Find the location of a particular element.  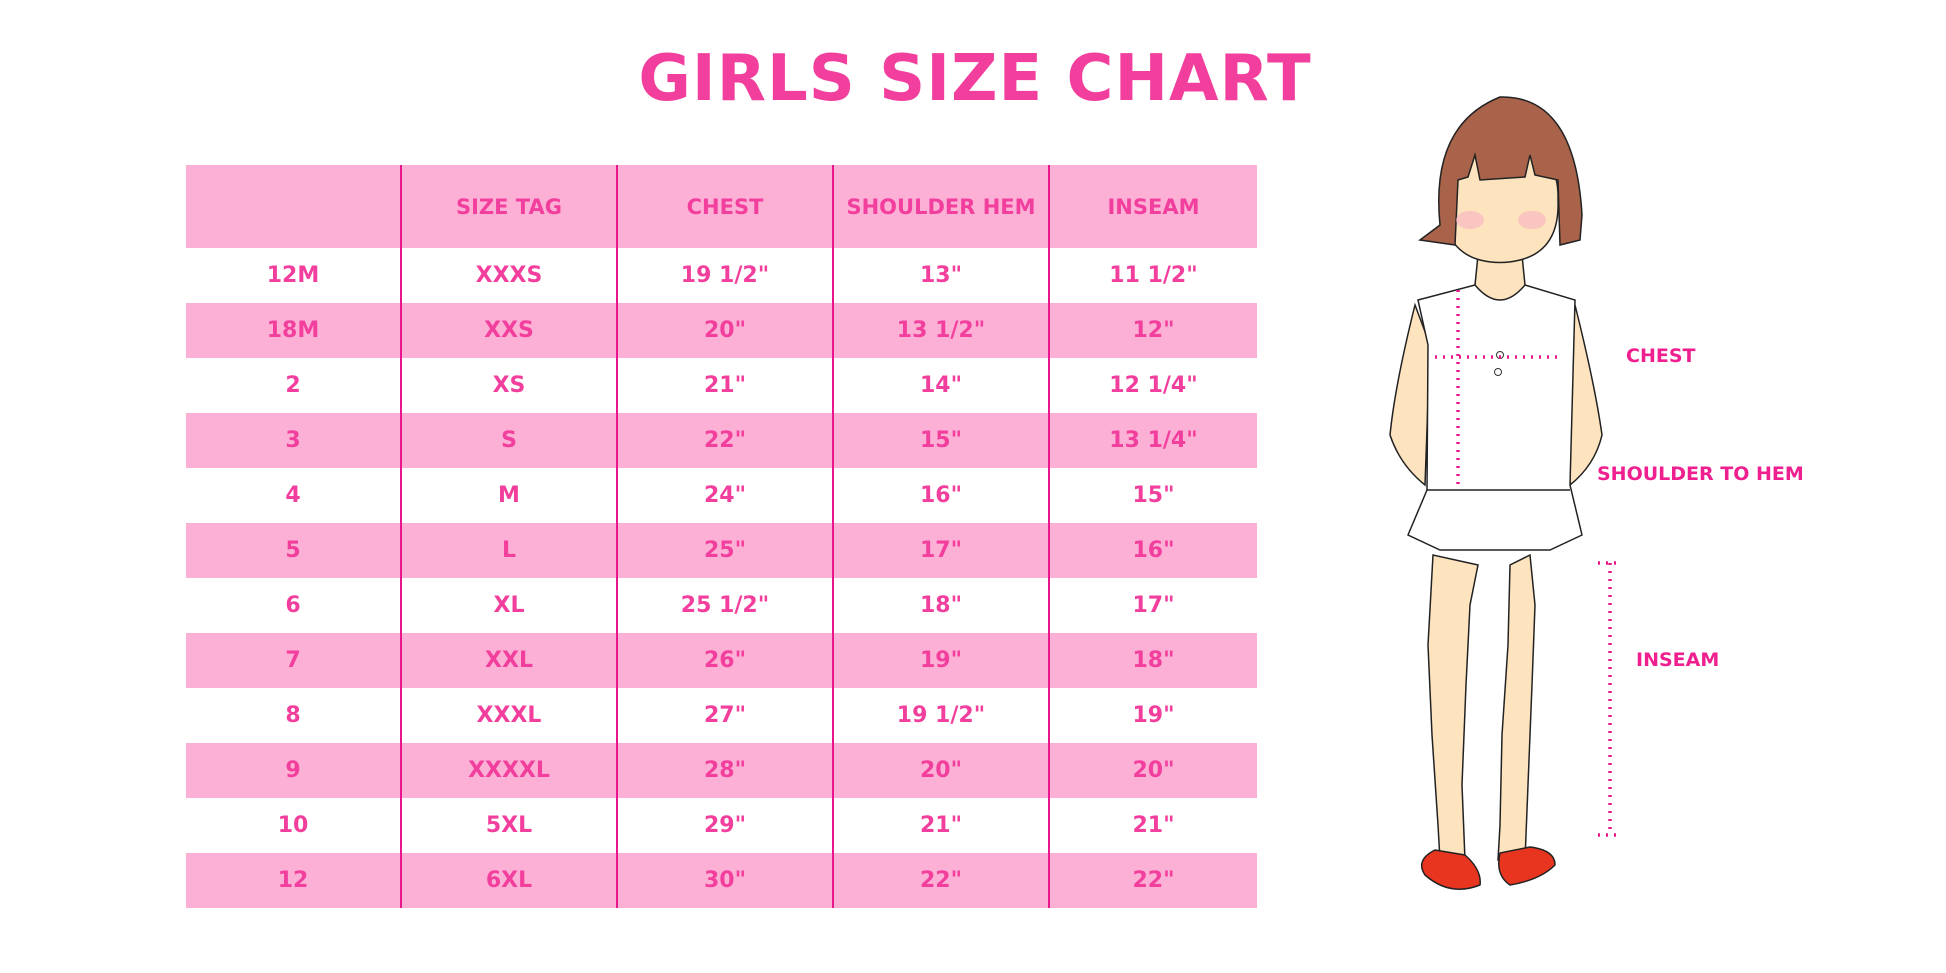

table-cell: 30" is located at coordinates (725, 880).